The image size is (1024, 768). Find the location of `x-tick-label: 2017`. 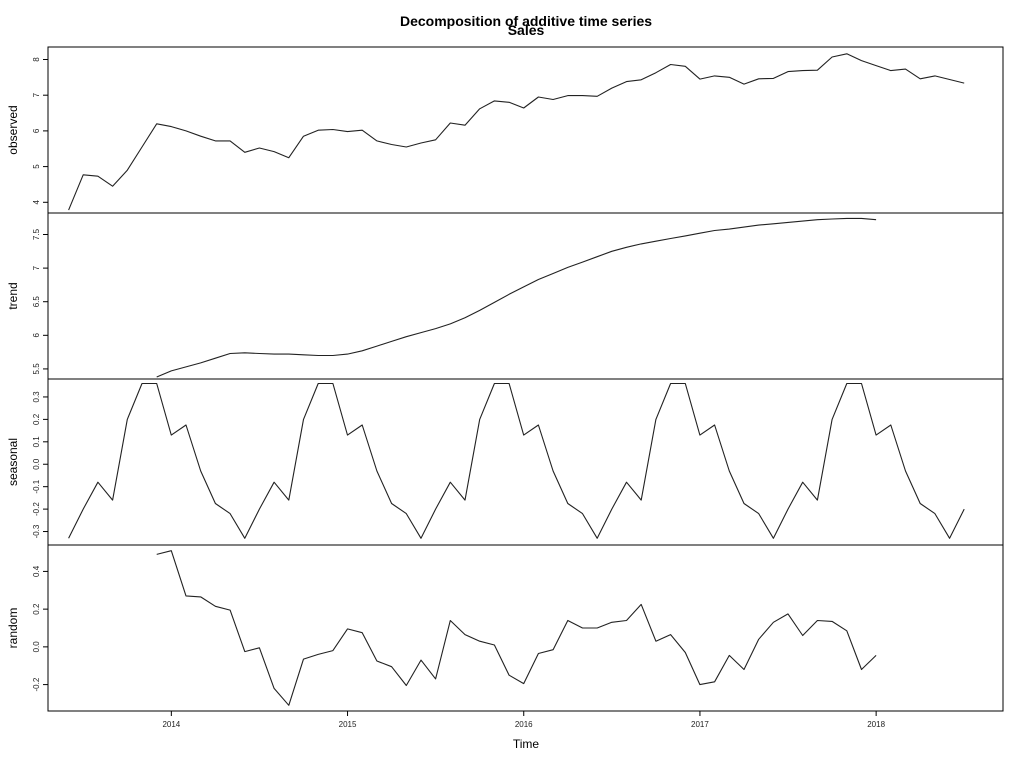

x-tick-label: 2017 is located at coordinates (700, 724).